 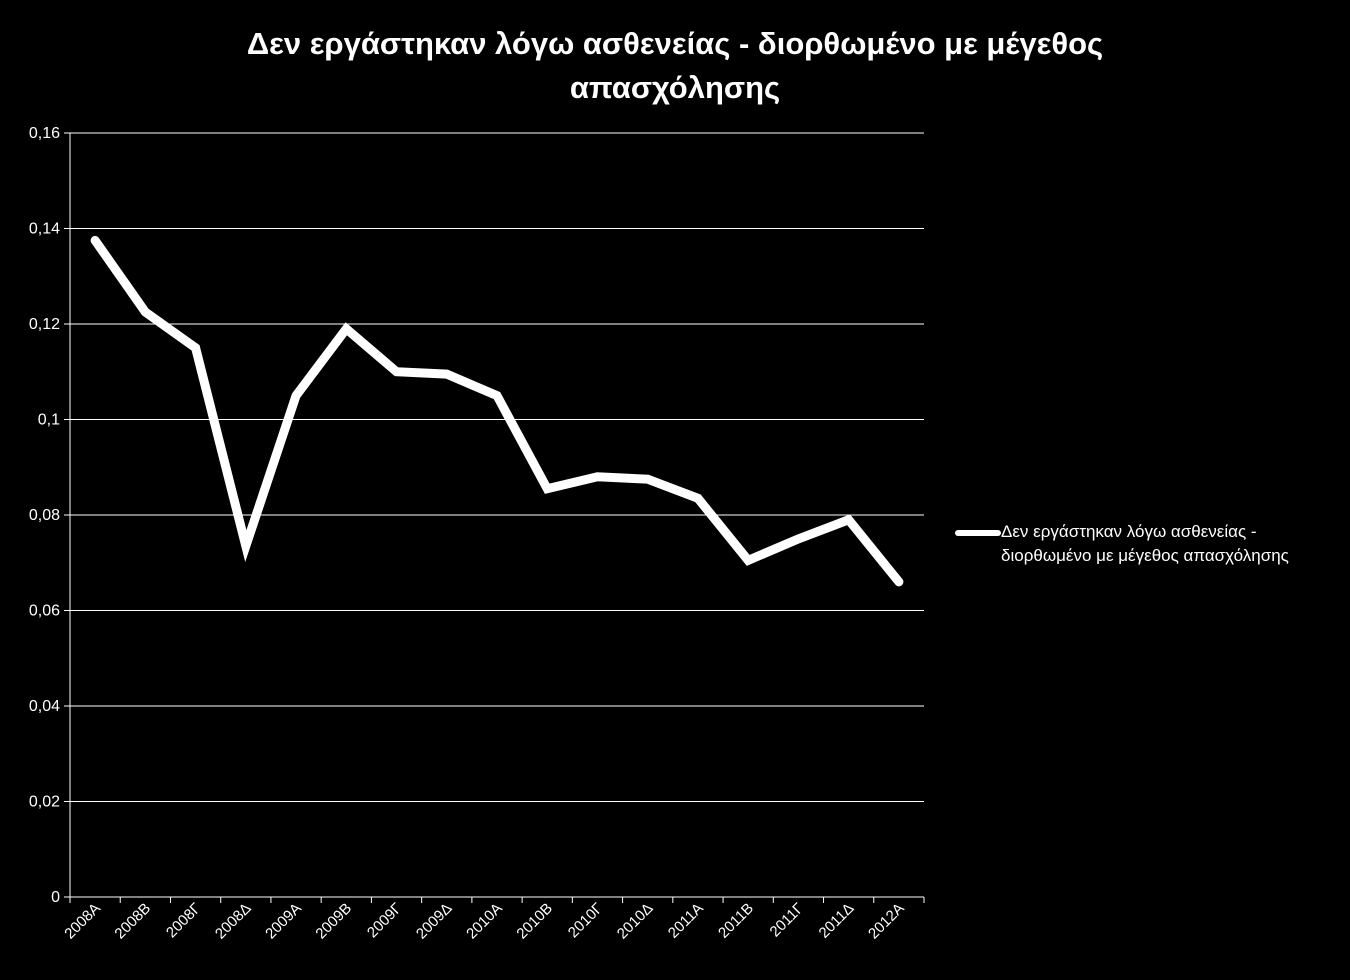 What do you see at coordinates (384, 920) in the screenshot?
I see `x-tick-label: 2009Γ` at bounding box center [384, 920].